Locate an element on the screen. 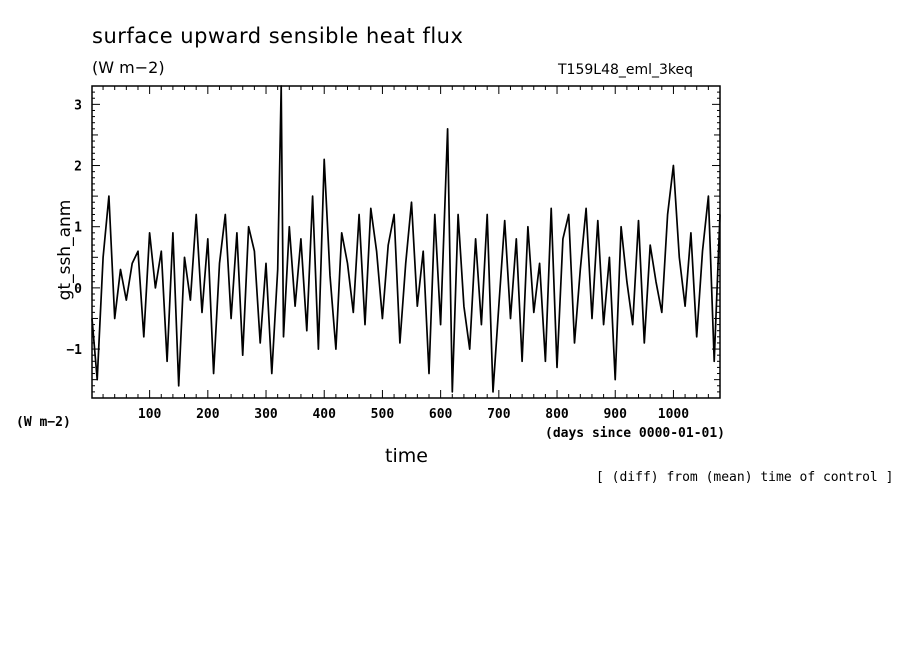 Image resolution: width=904 pixels, height=654 pixels. x-axis-label: time is located at coordinates (406, 456).